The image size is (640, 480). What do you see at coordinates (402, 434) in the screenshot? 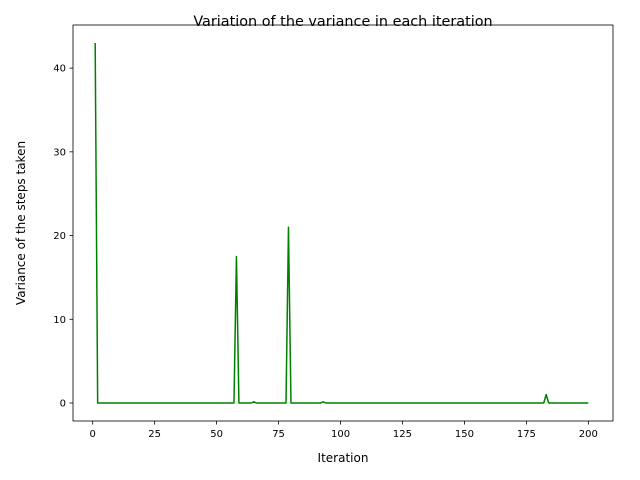
I see `x-tick-label: 125` at bounding box center [402, 434].